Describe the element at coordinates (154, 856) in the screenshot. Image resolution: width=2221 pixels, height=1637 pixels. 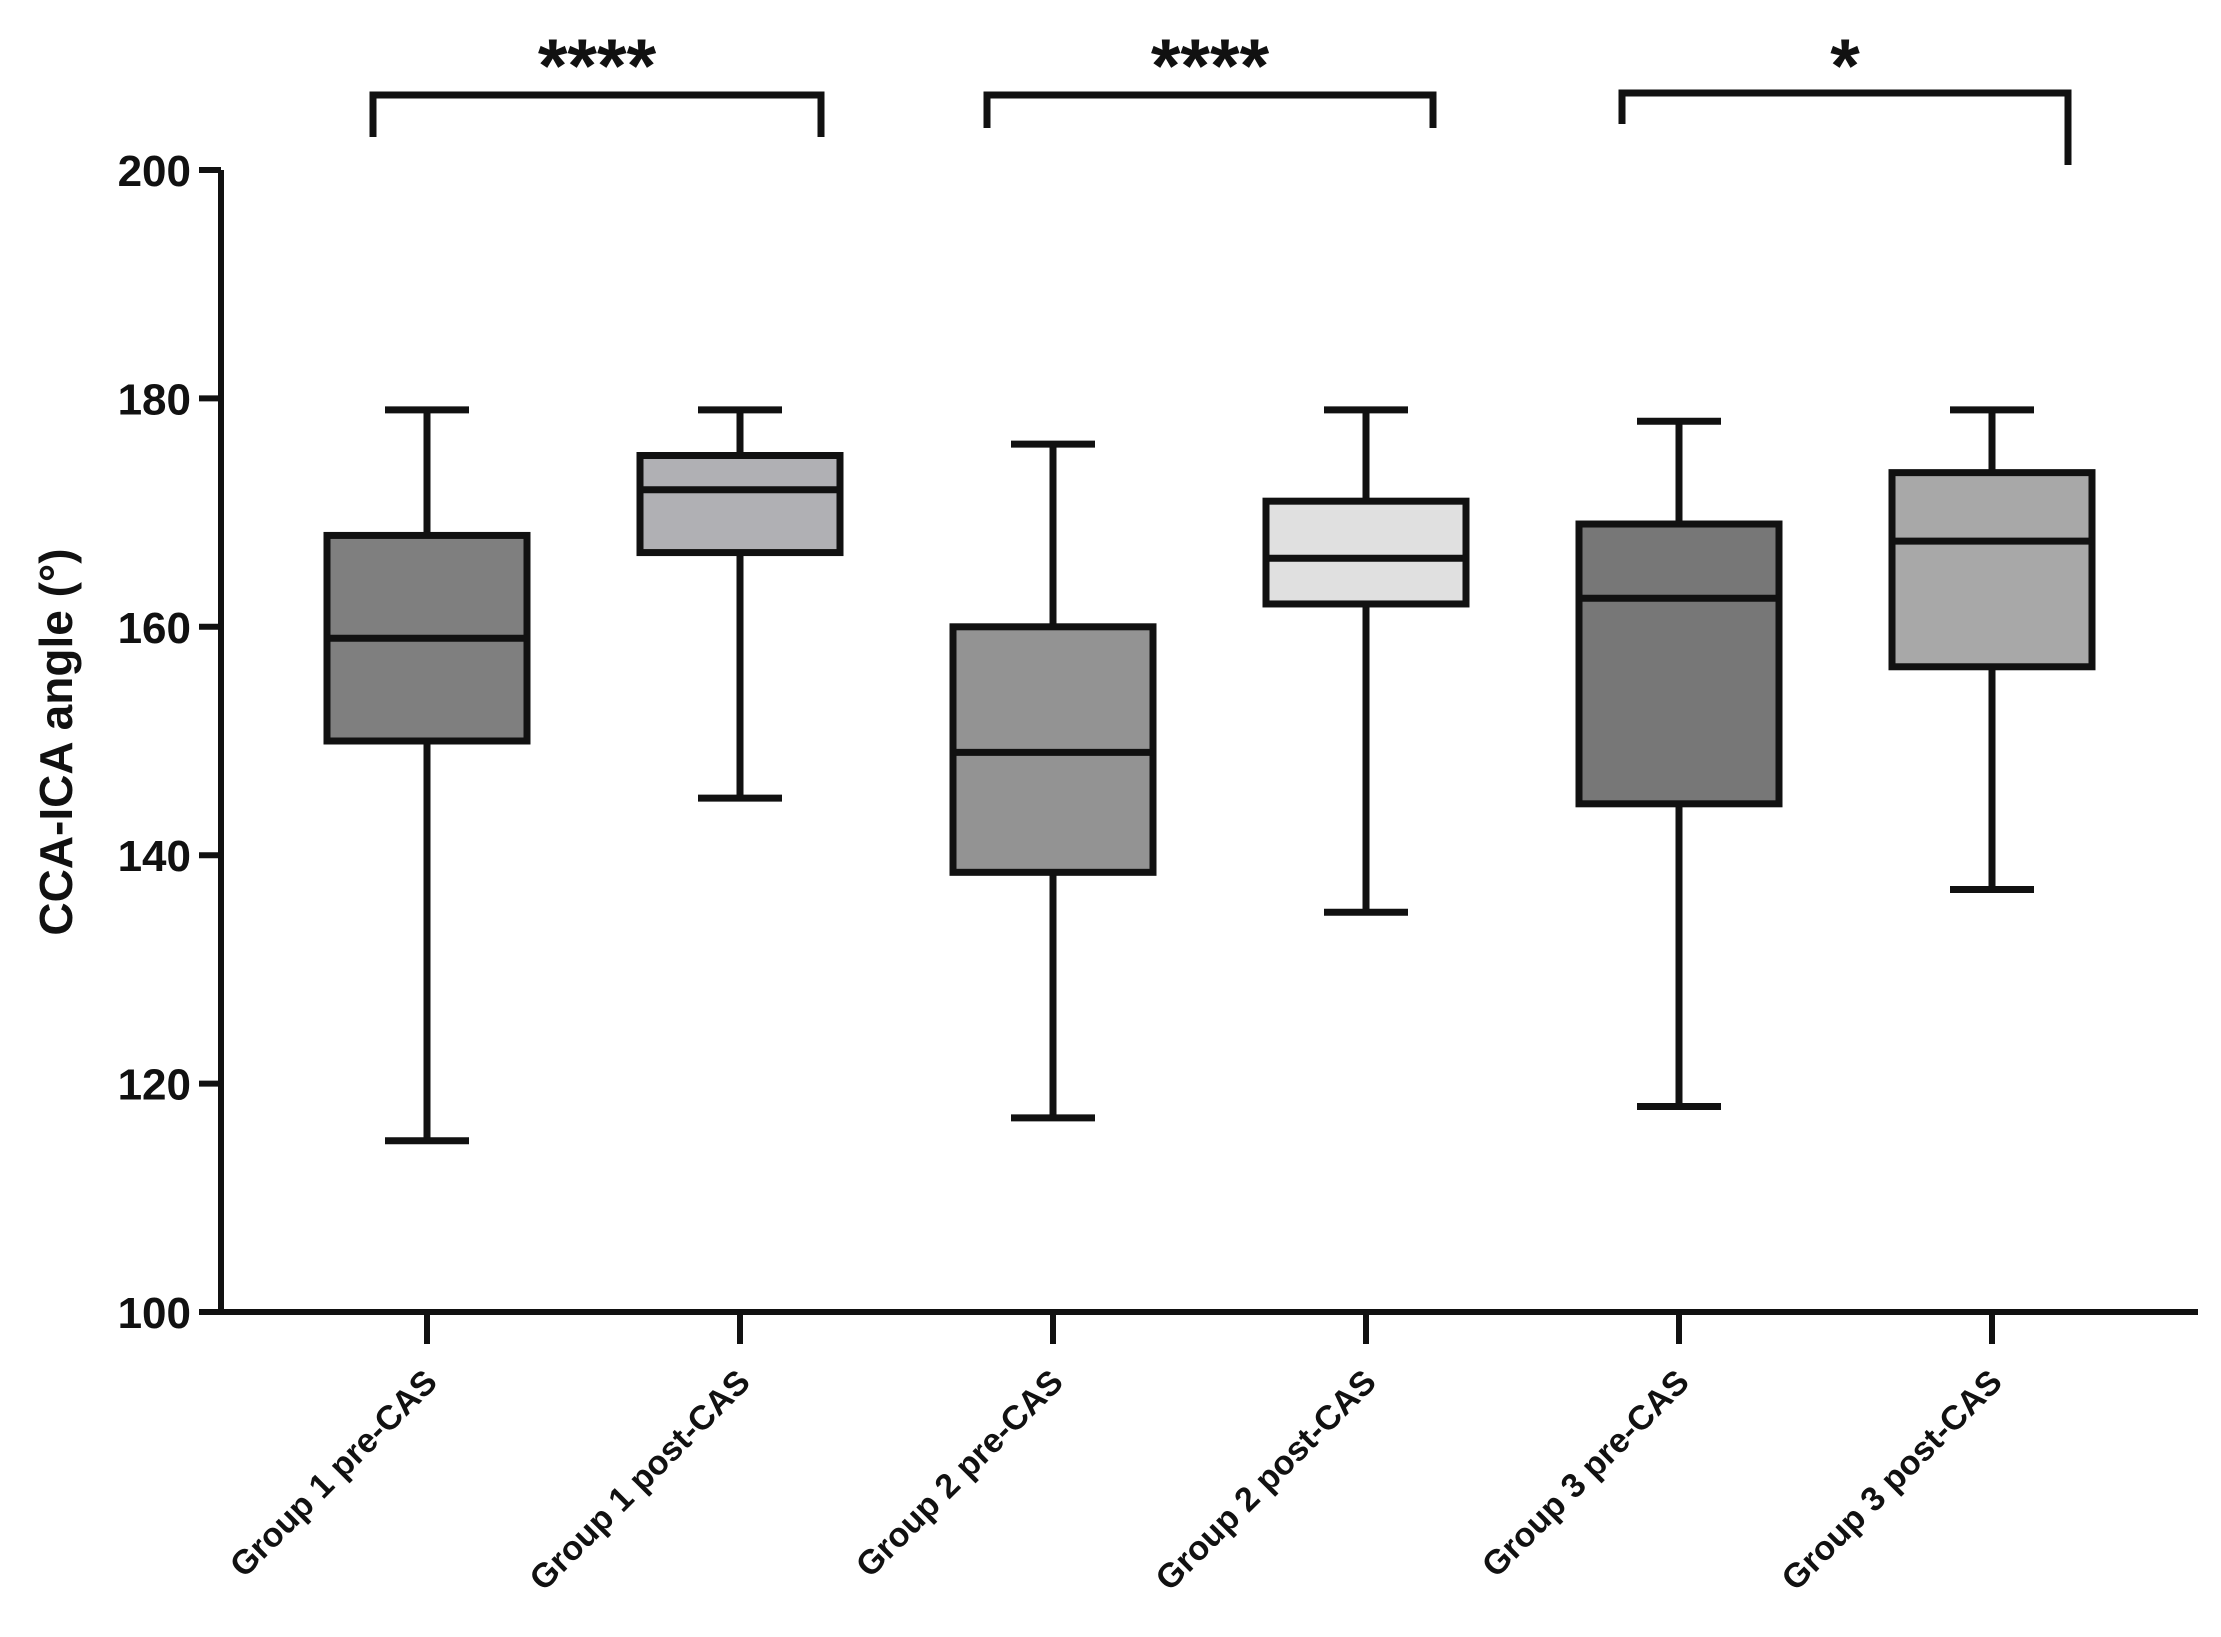
I see `y-tick-label: 140` at that location.